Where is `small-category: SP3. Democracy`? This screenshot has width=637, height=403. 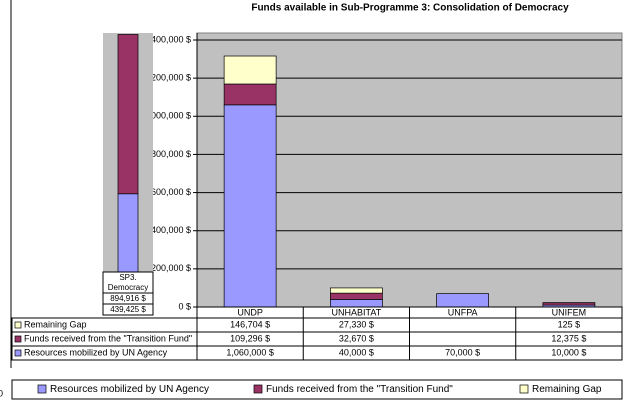
small-category: SP3. Democracy is located at coordinates (128, 282).